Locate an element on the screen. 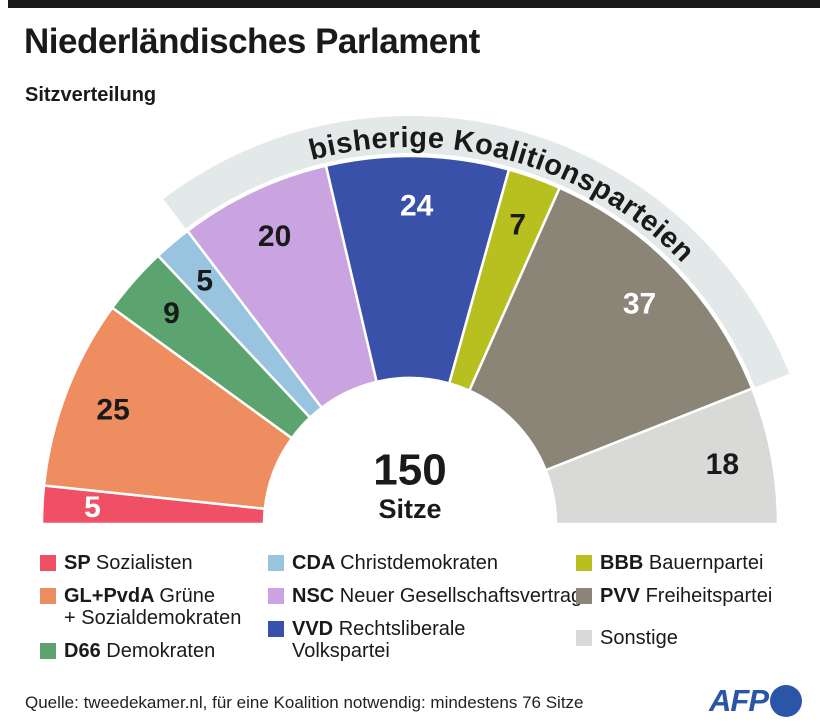 The height and width of the screenshot is (728, 820). legend-label: GL+PvdA Grüne + Sozialdemokraten is located at coordinates (153, 607).